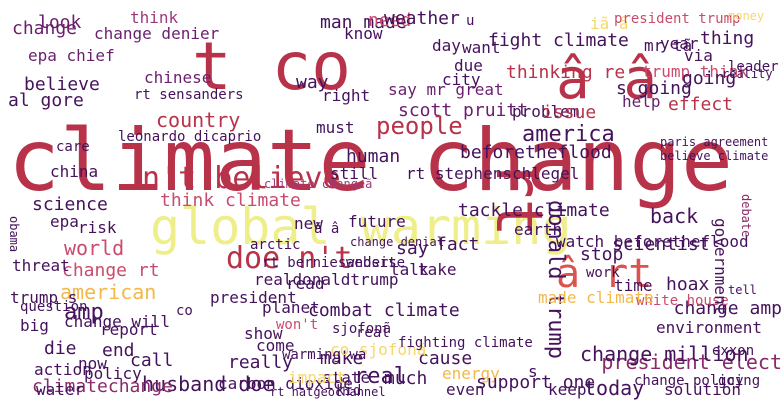 The image size is (784, 400). Describe the element at coordinates (468, 65) in the screenshot. I see `cloud-word: due` at that location.